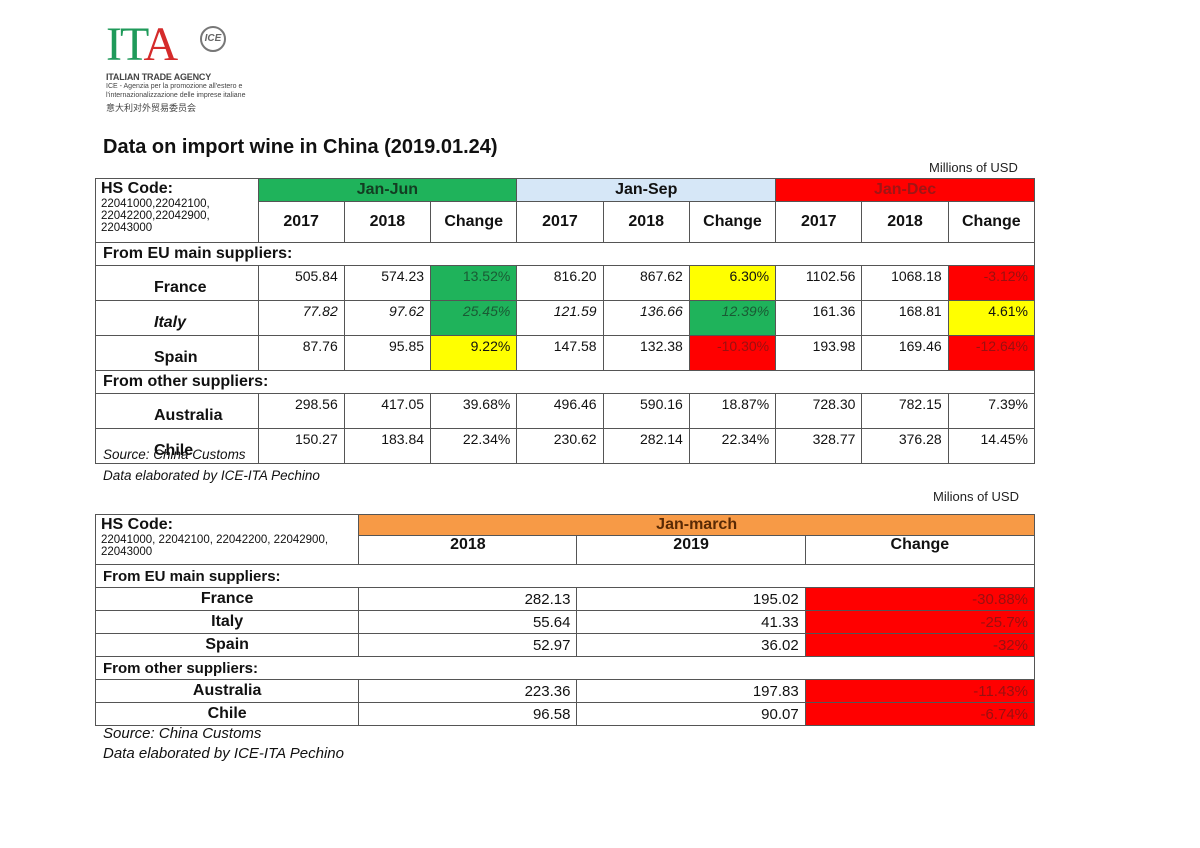 This screenshot has width=1200, height=848. What do you see at coordinates (696, 525) in the screenshot?
I see `period-header-jan-march: Jan-march` at bounding box center [696, 525].